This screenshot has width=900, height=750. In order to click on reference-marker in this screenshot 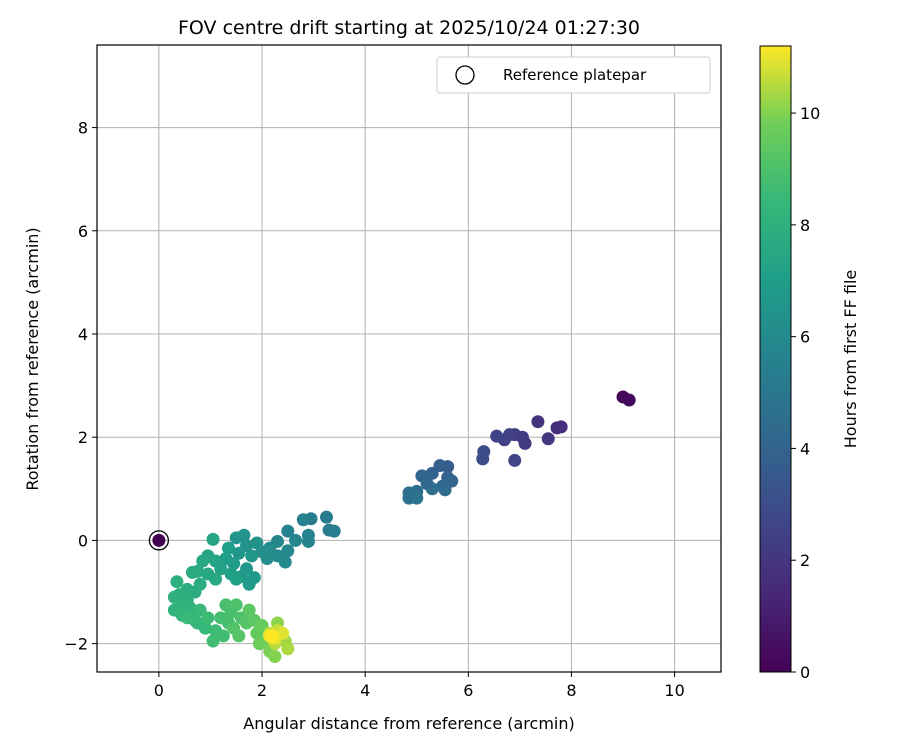, I will do `click(159, 540)`.